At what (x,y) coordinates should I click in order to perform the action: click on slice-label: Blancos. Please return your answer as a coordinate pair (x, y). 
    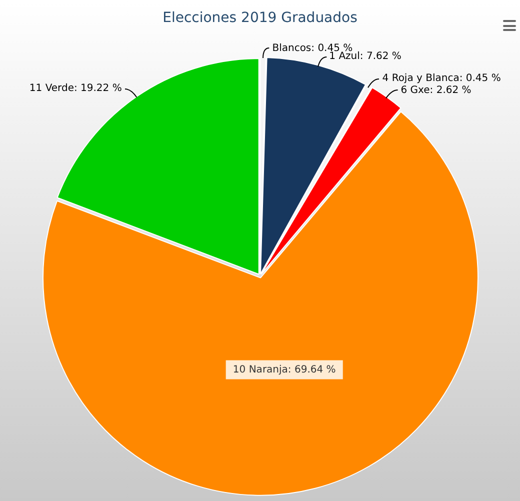
    Looking at the image, I should click on (292, 48).